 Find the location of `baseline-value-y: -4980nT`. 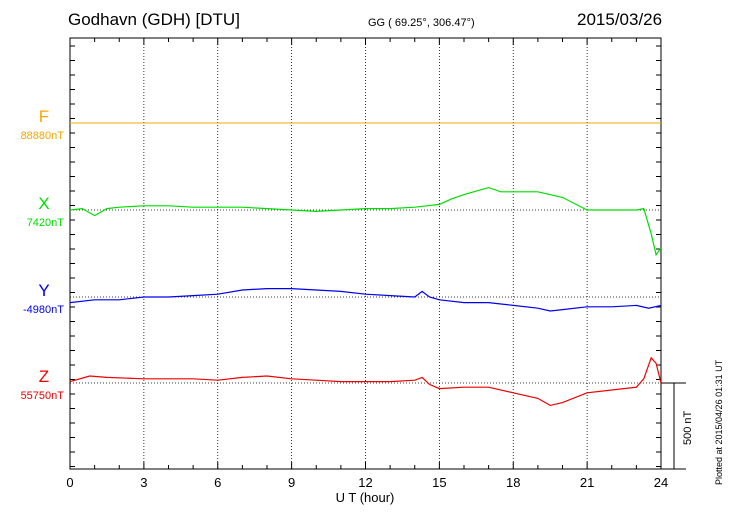

baseline-value-y: -4980nT is located at coordinates (43, 310).